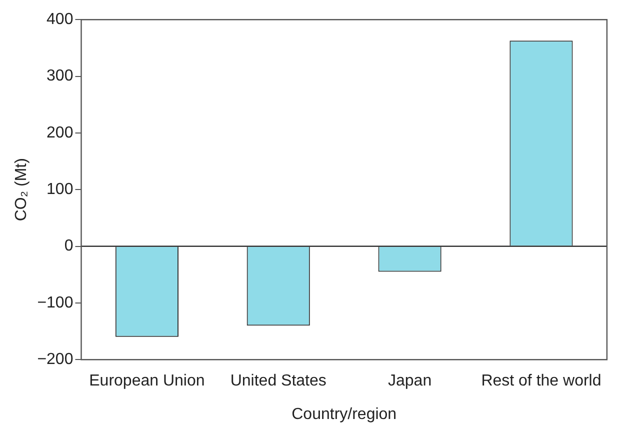  What do you see at coordinates (278, 381) in the screenshot?
I see `x-tick-label: United States` at bounding box center [278, 381].